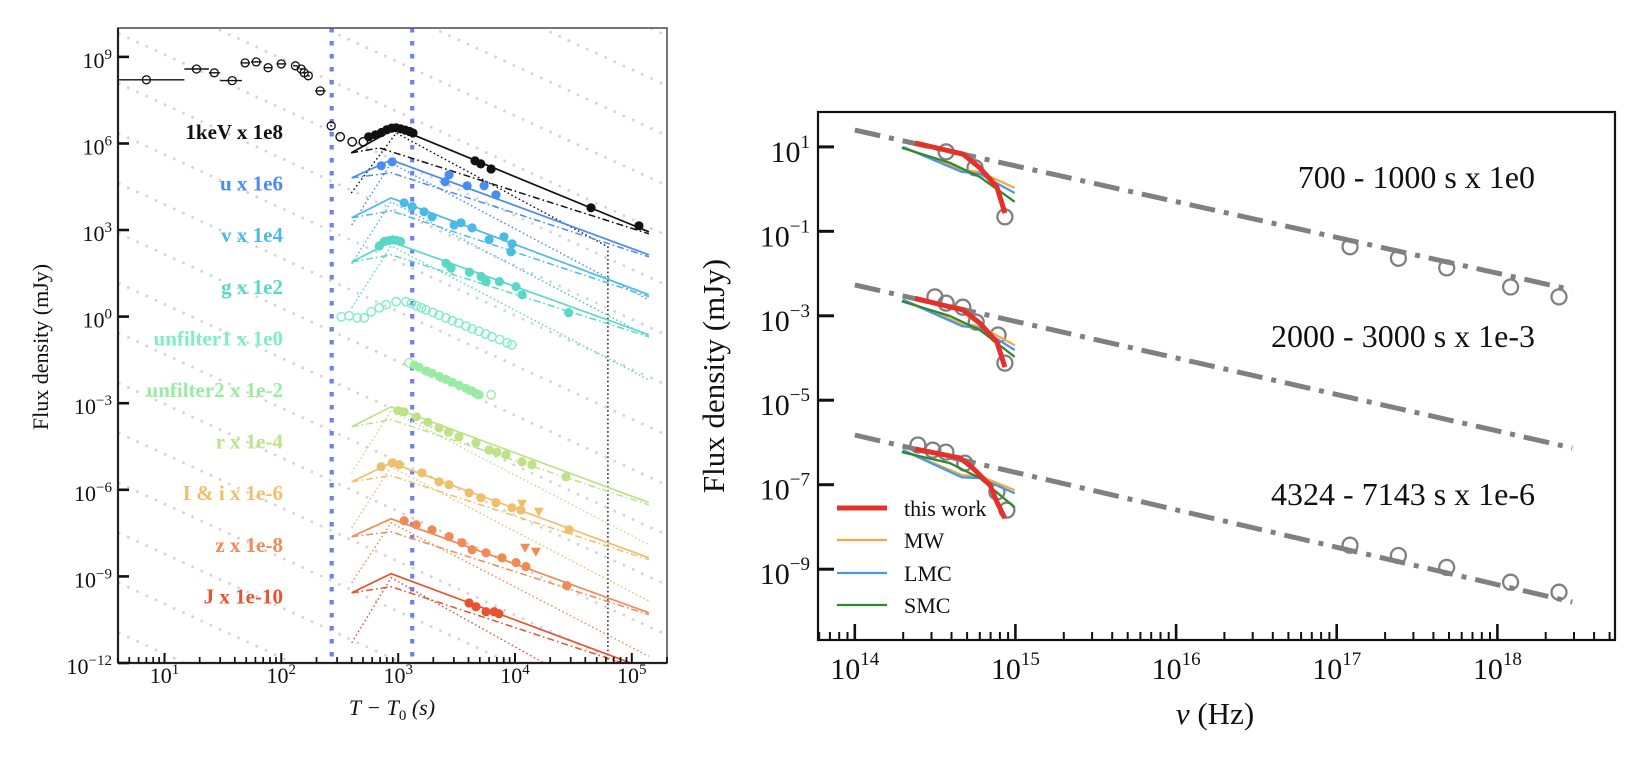  Describe the element at coordinates (538, 512) in the screenshot. I see `upper-limit-marker` at that location.